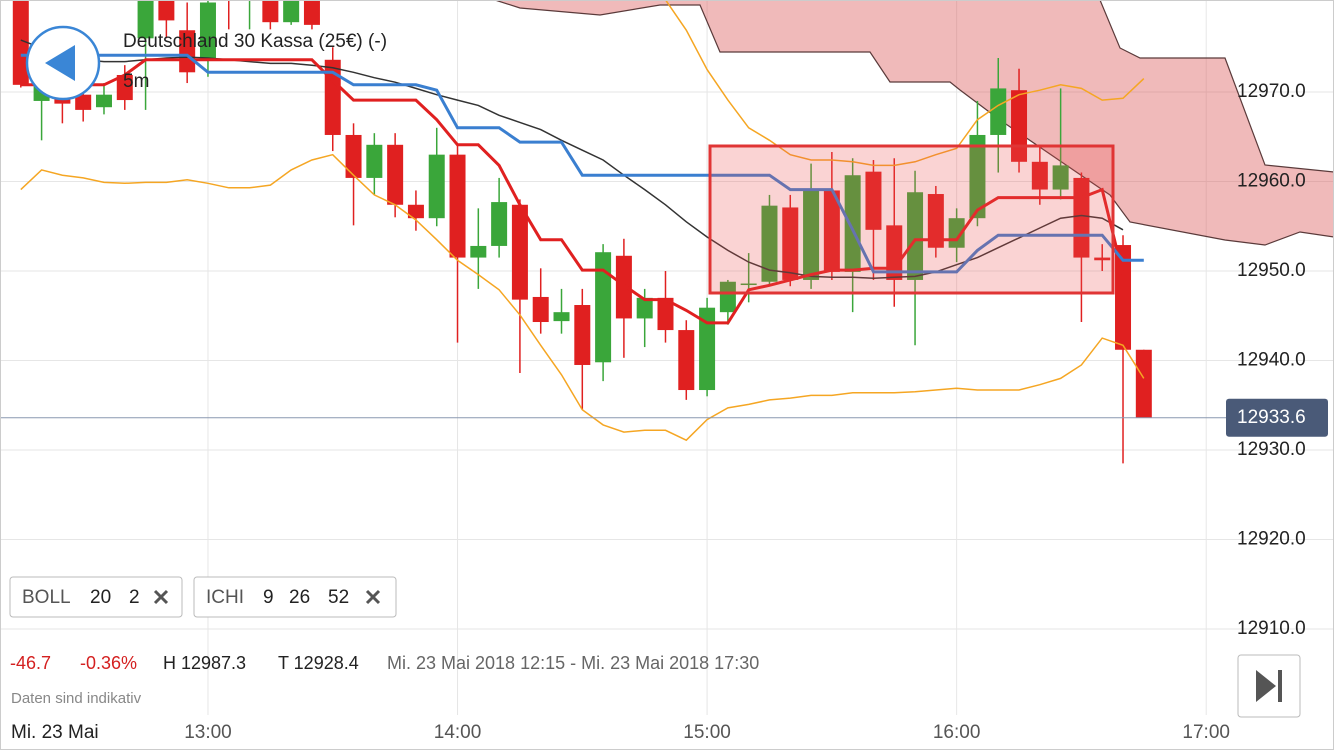  What do you see at coordinates (1271, 628) in the screenshot?
I see `y-tick-label: 12910.0` at bounding box center [1271, 628].